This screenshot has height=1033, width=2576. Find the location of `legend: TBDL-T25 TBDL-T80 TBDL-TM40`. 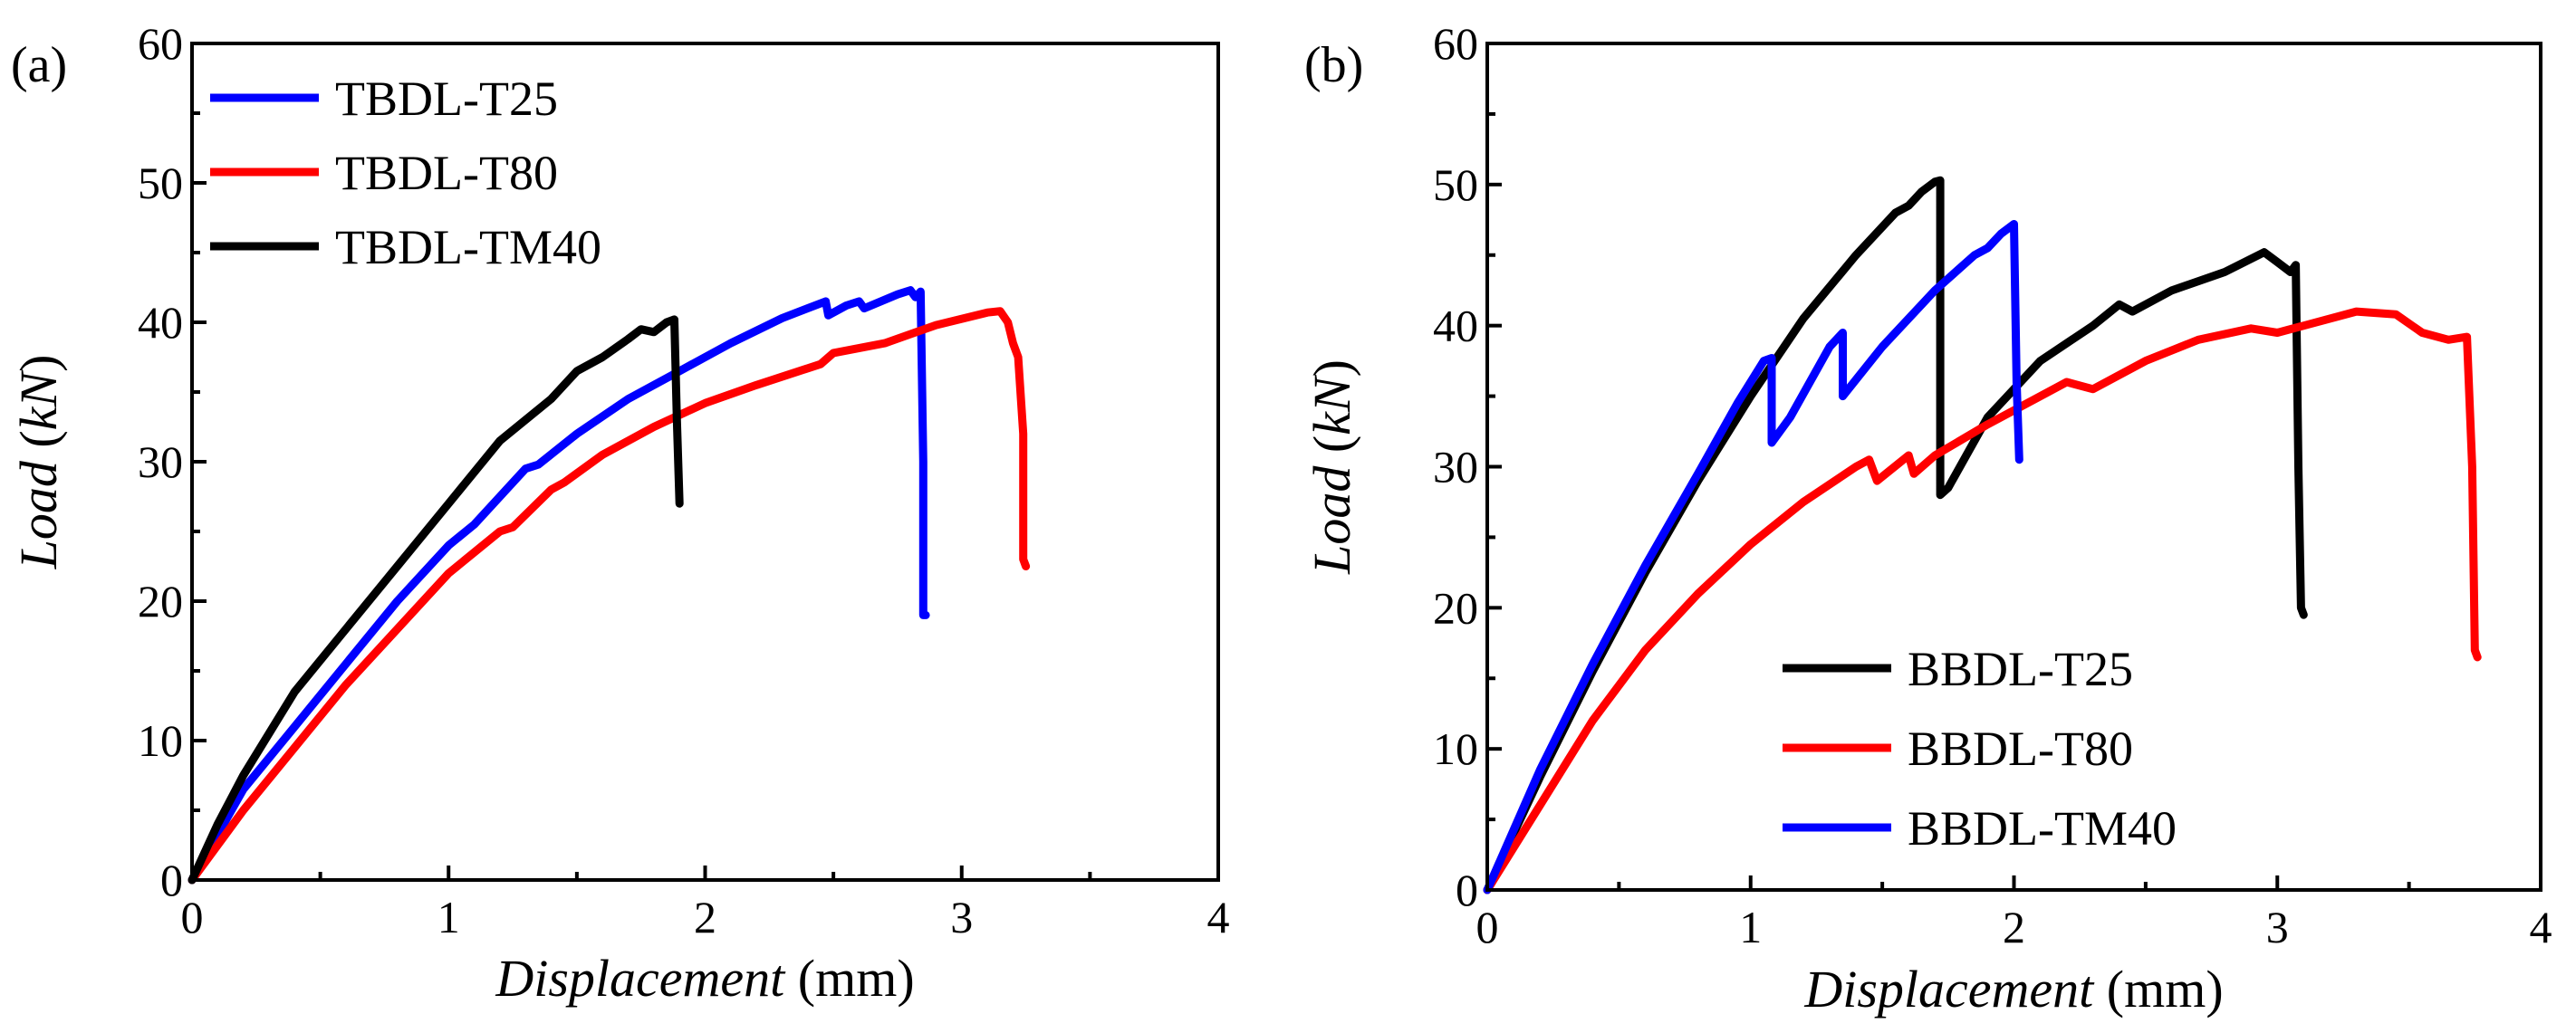

legend: TBDL-T25 TBDL-T80 TBDL-TM40 is located at coordinates (405, 173).